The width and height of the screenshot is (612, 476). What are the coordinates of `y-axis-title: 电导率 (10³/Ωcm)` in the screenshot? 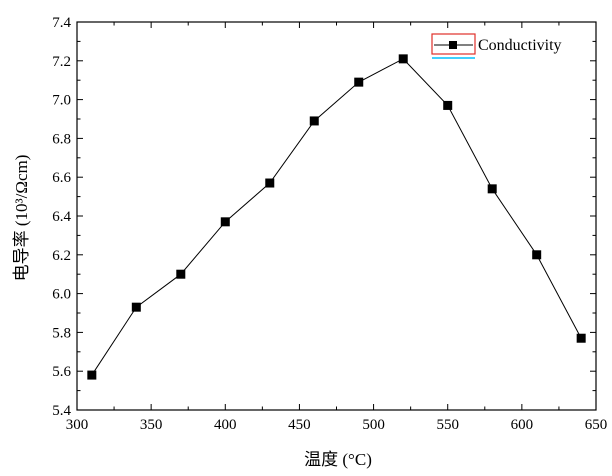 It's located at (21, 218).